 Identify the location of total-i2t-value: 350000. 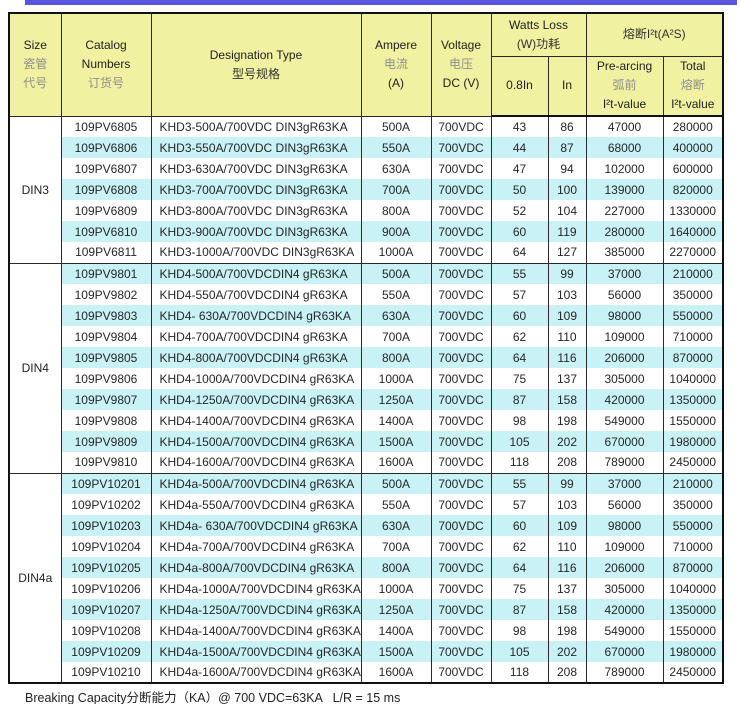
(693, 504).